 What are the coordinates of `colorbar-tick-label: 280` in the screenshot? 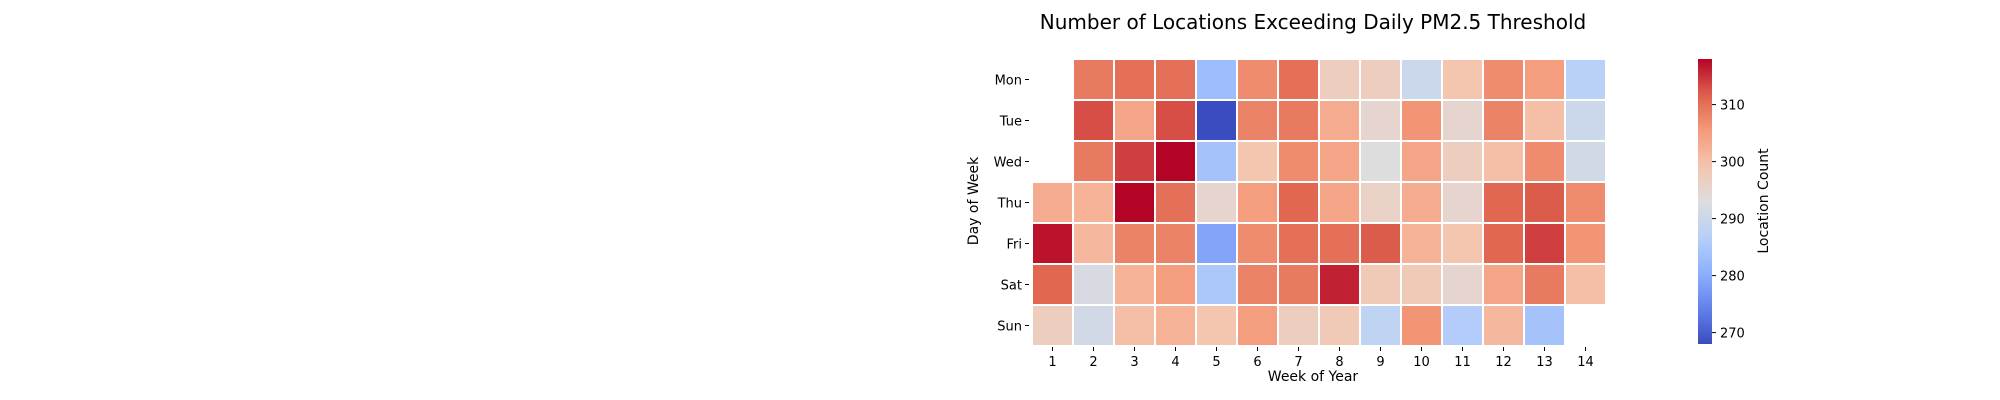 It's located at (1732, 277).